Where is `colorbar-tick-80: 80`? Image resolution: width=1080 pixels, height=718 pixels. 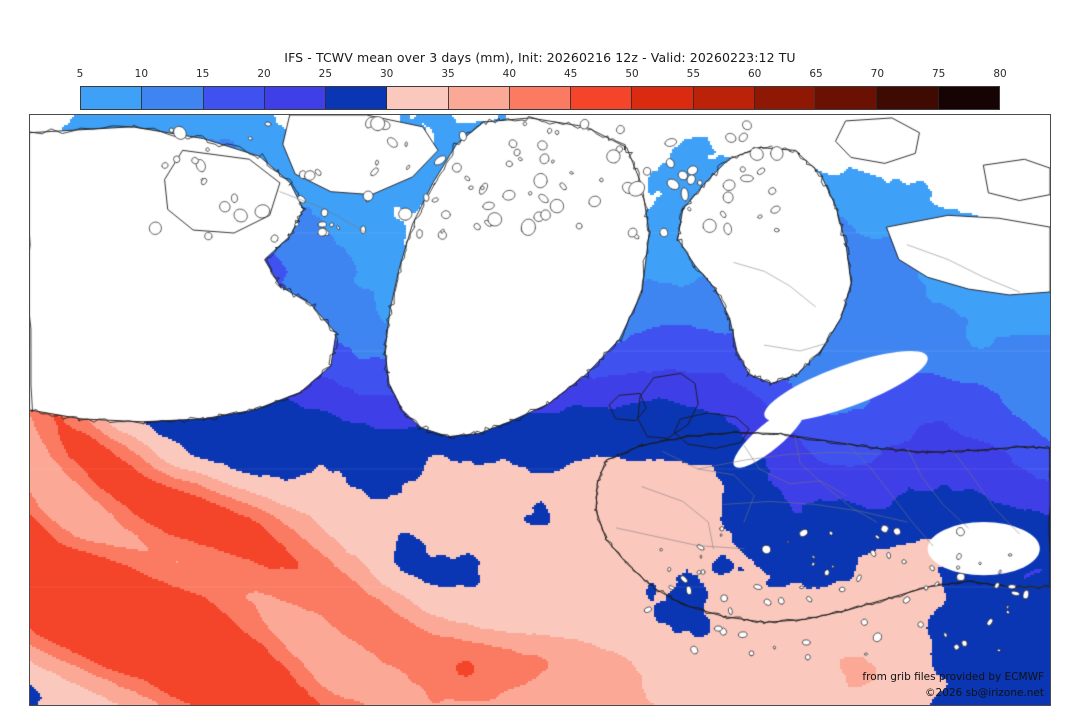 colorbar-tick-80: 80 is located at coordinates (1000, 74).